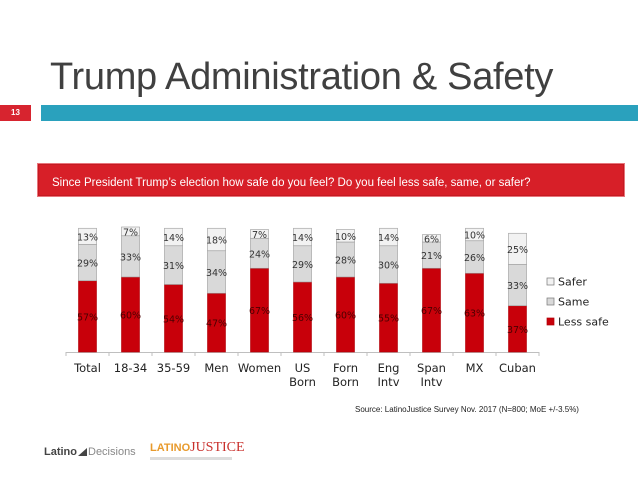 Image resolution: width=638 pixels, height=479 pixels. What do you see at coordinates (87, 317) in the screenshot?
I see `data-label-less-safe: 57%` at bounding box center [87, 317].